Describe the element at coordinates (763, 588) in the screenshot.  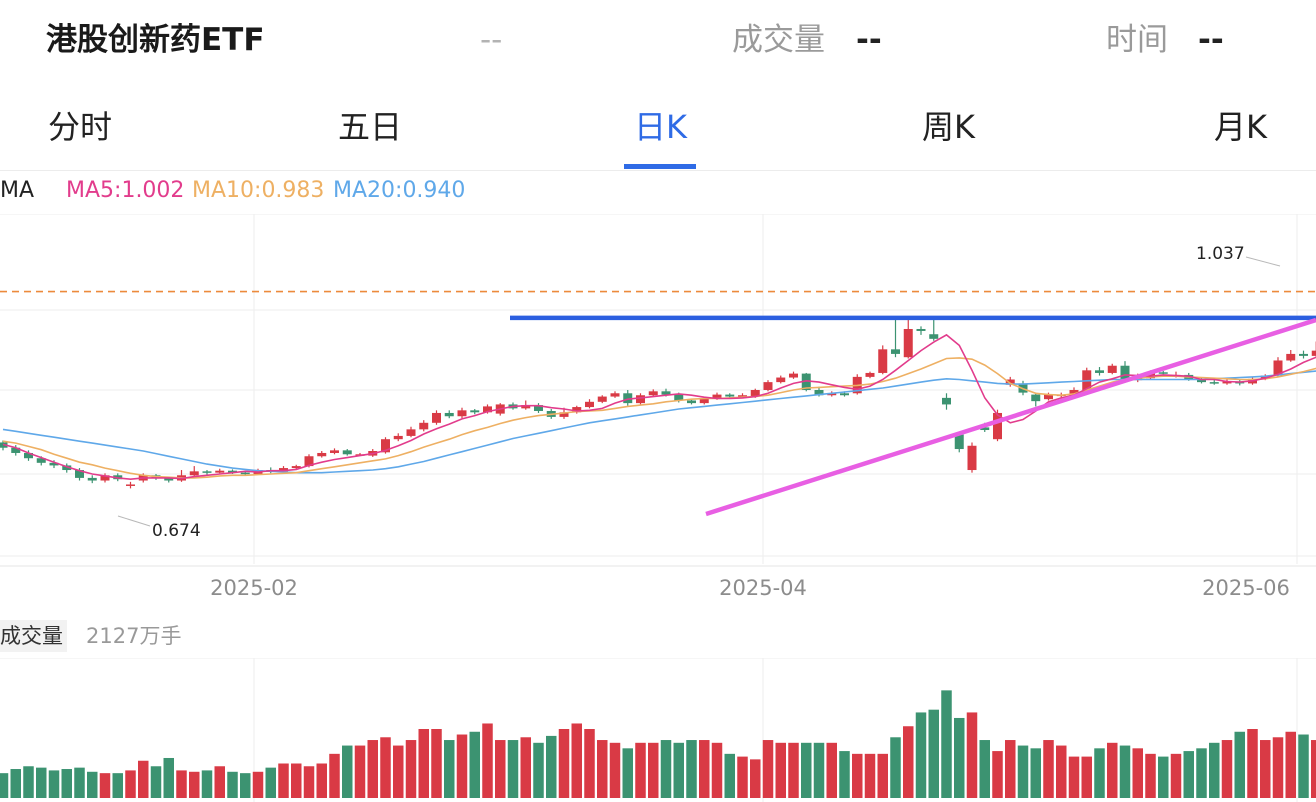
I see `x-tick-2025-04: 2025-04` at that location.